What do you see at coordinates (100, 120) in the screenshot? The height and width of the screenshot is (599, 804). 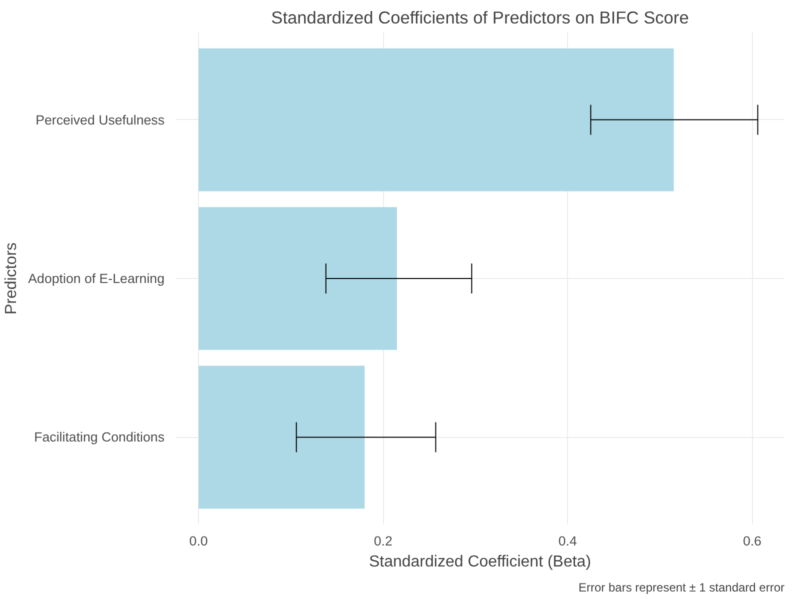 I see `y-tick-label: Perceived Usefulness` at bounding box center [100, 120].